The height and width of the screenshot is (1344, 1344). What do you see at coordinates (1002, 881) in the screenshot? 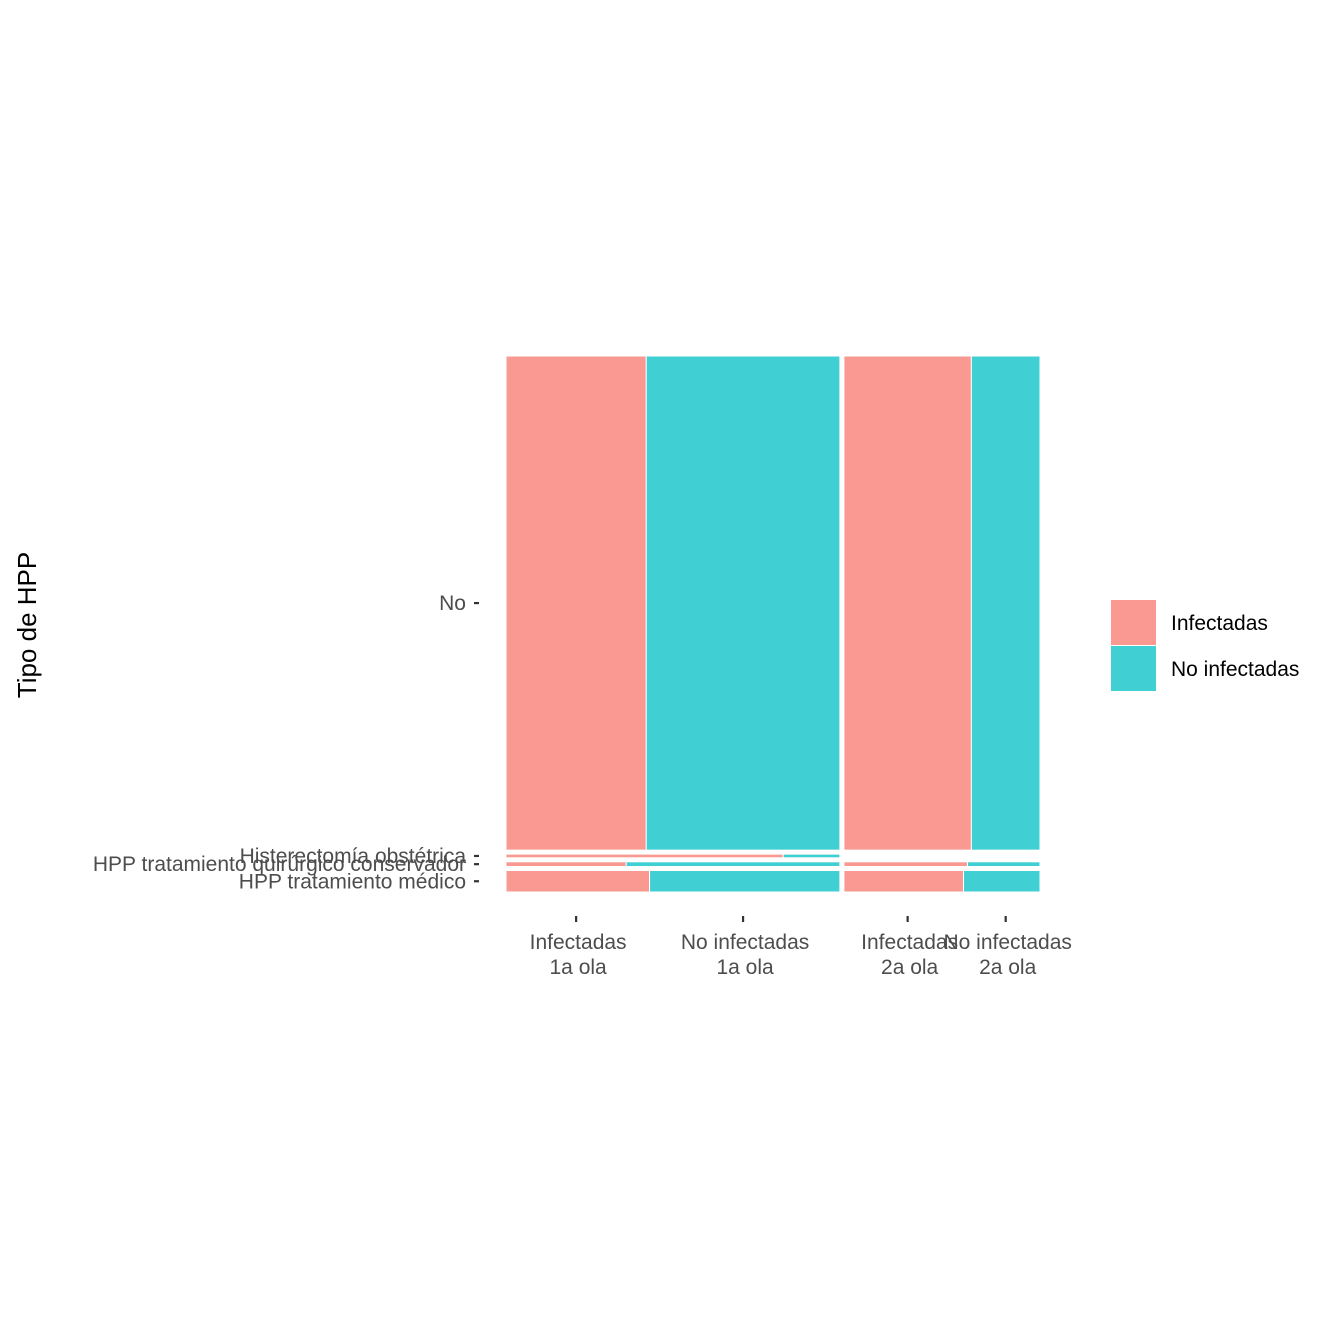
I see `tile-2a-ola-no-infectadas-hpp-tratamiento-medico` at bounding box center [1002, 881].